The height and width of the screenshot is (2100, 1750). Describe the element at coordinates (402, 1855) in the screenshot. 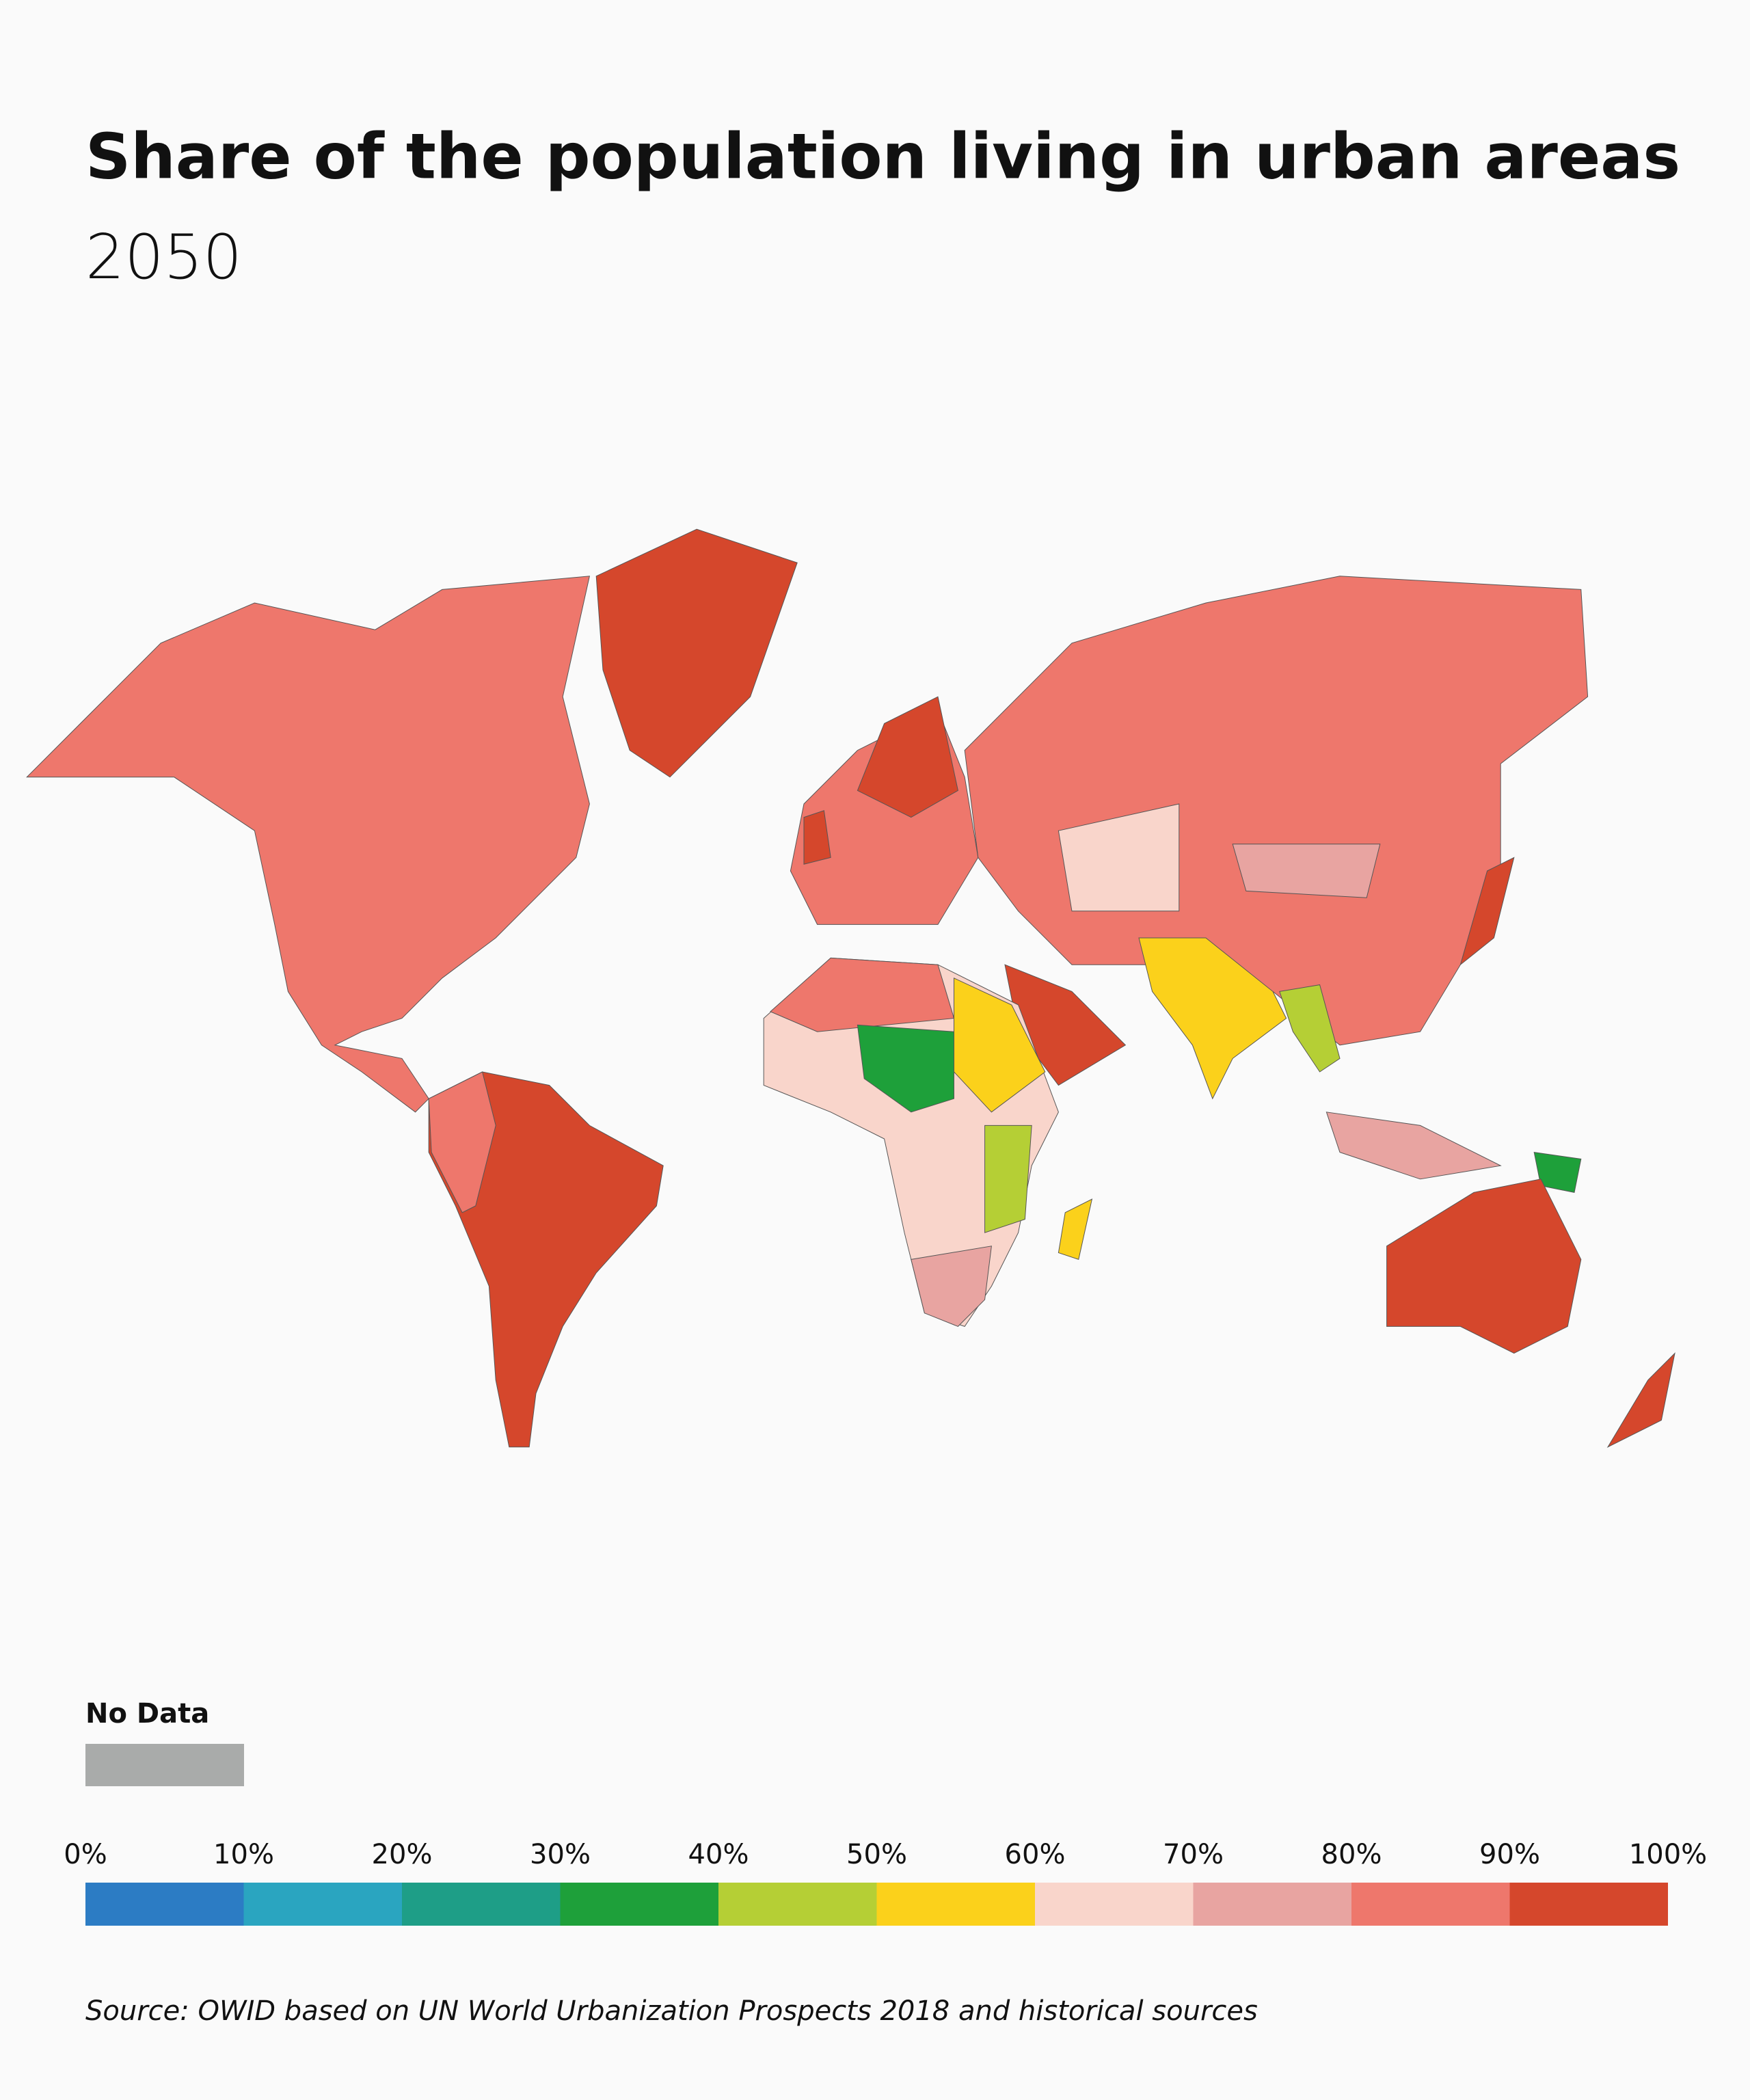

I see `legend-tick-label: 20%` at that location.